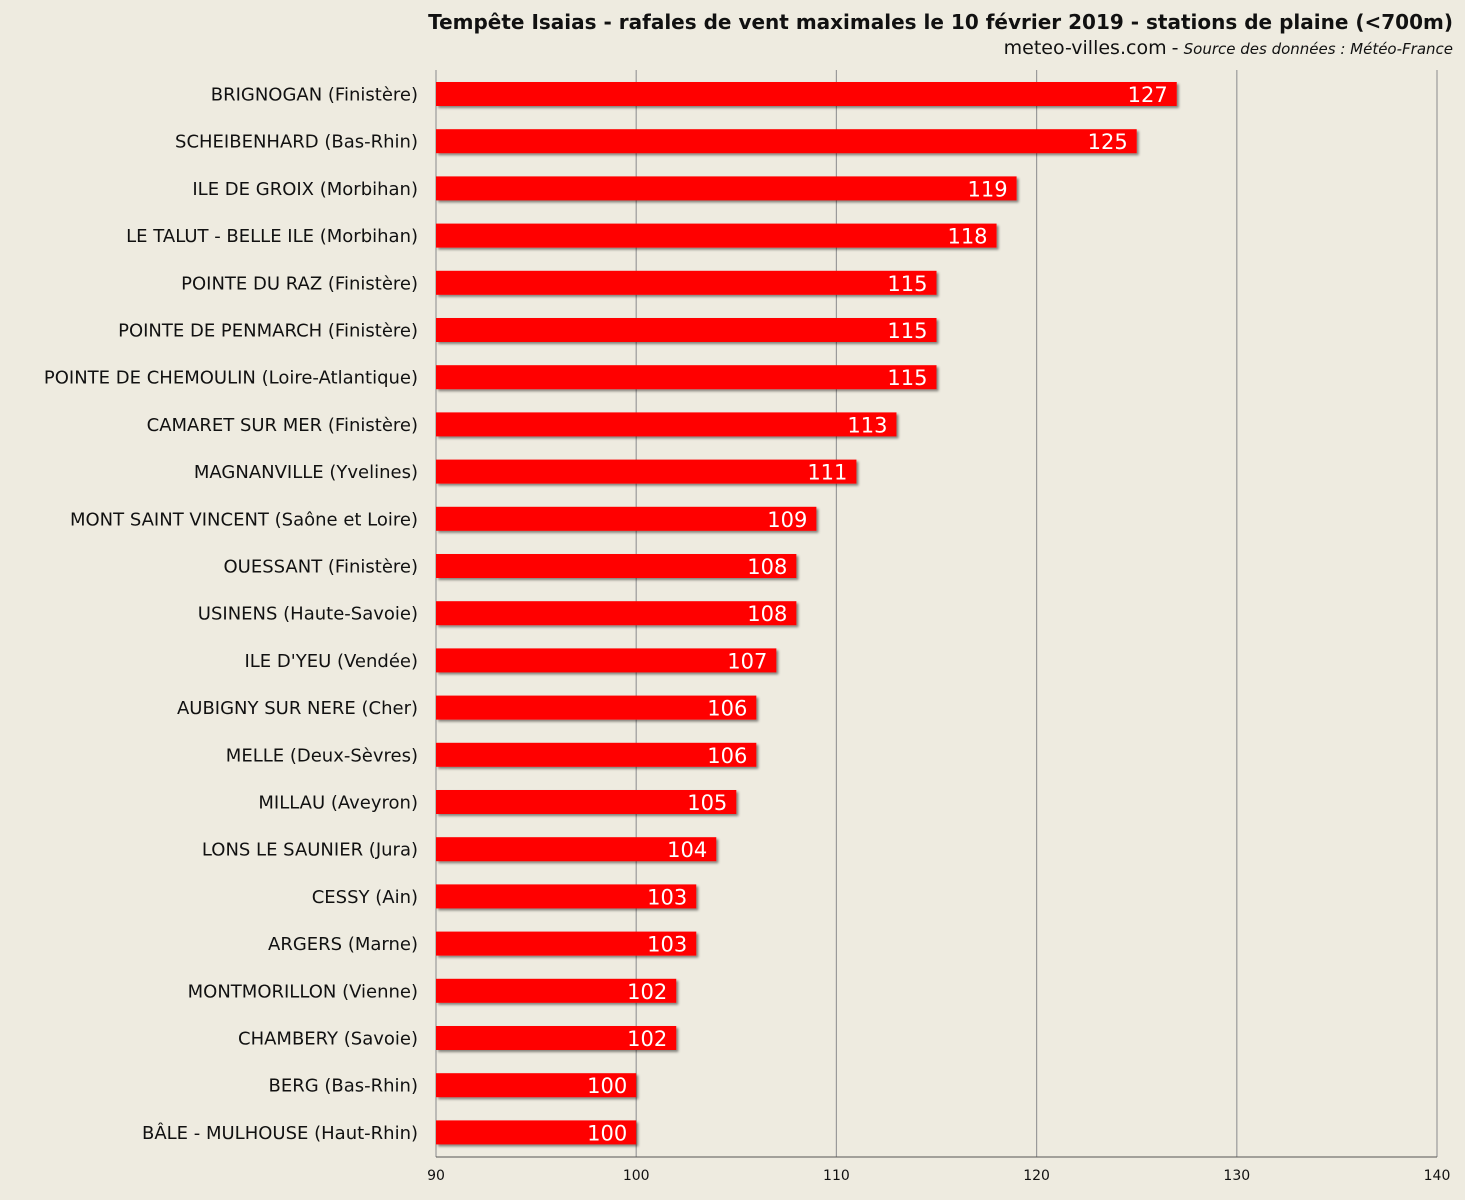 The image size is (1465, 1200). I want to click on category-label: POINTE DU RAZ (Finistère), so click(299, 283).